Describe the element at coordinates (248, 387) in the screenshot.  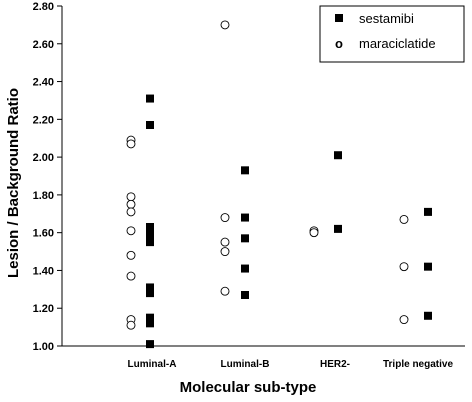
I see `x-axis-title: Molecular sub-type` at that location.